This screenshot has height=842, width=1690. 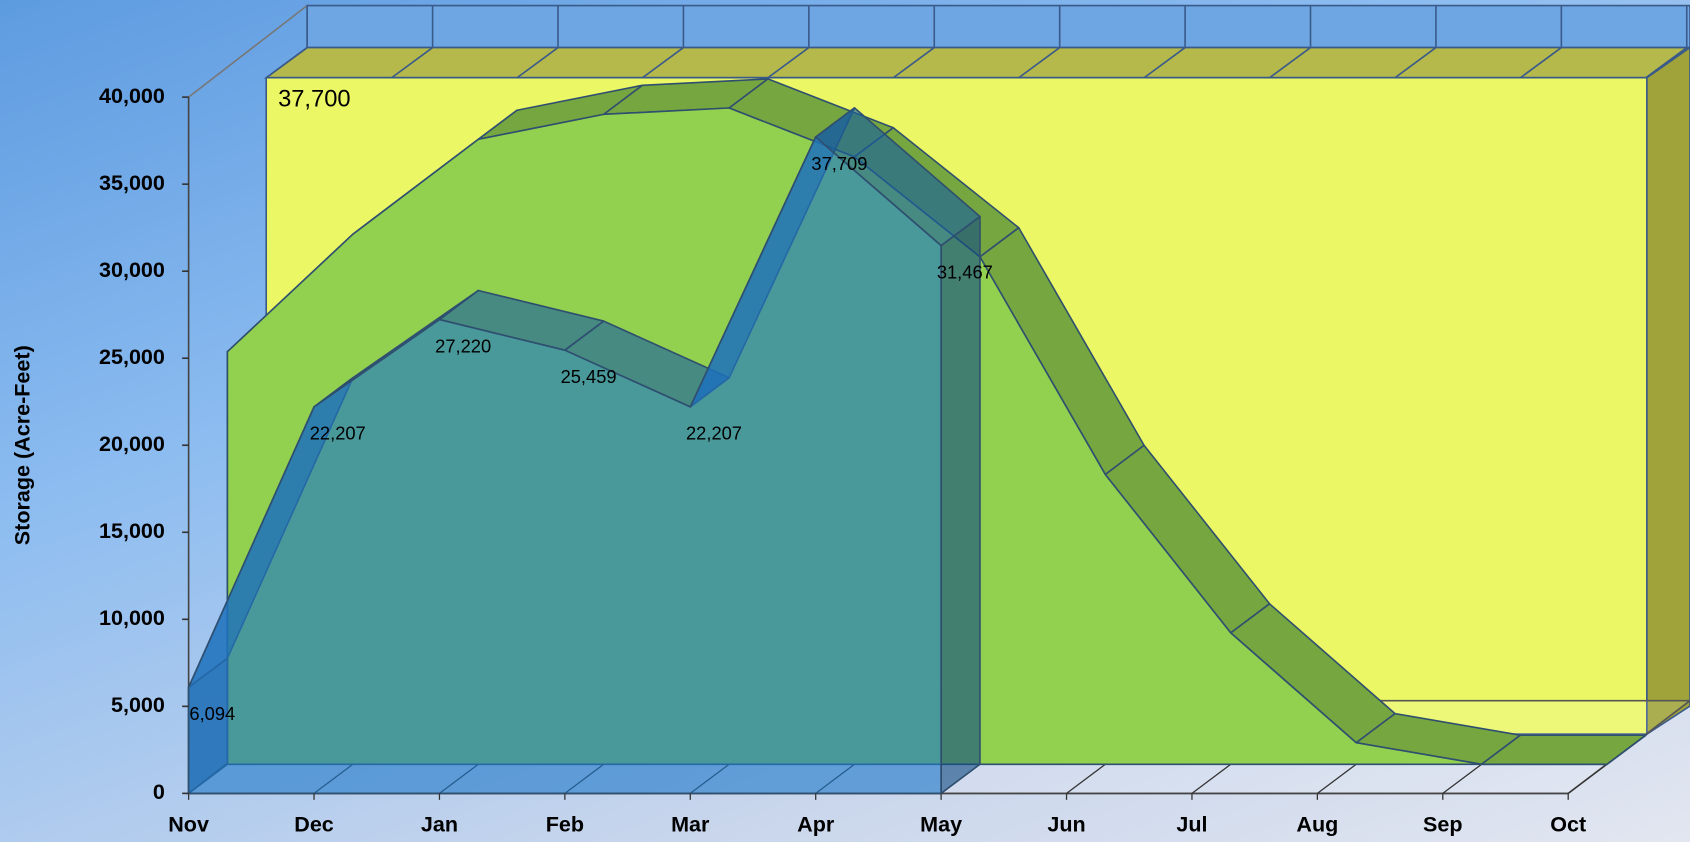 What do you see at coordinates (188, 823) in the screenshot?
I see `x-tick-label: Nov` at bounding box center [188, 823].